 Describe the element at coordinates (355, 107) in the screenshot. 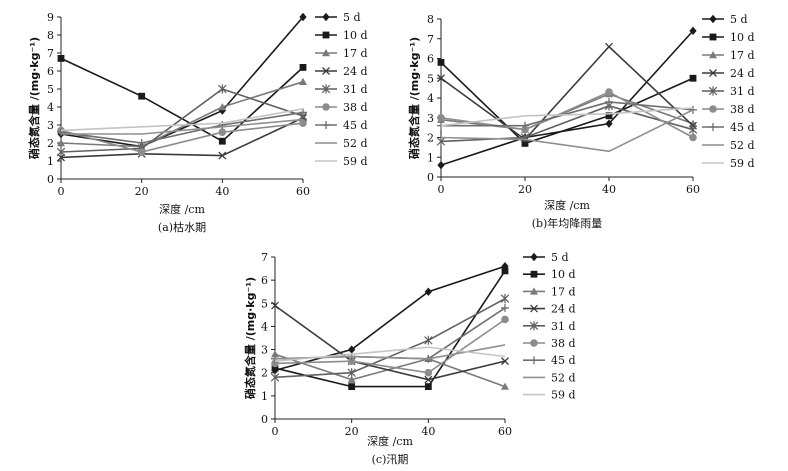

I see `legend-label: 38 d` at that location.